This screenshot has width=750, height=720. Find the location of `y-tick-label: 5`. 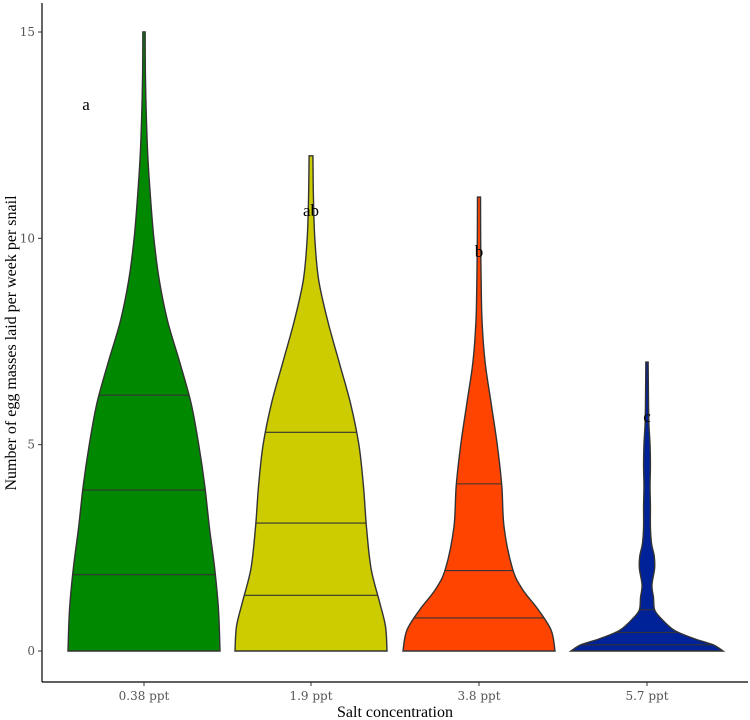

y-tick-label: 5 is located at coordinates (31, 445).